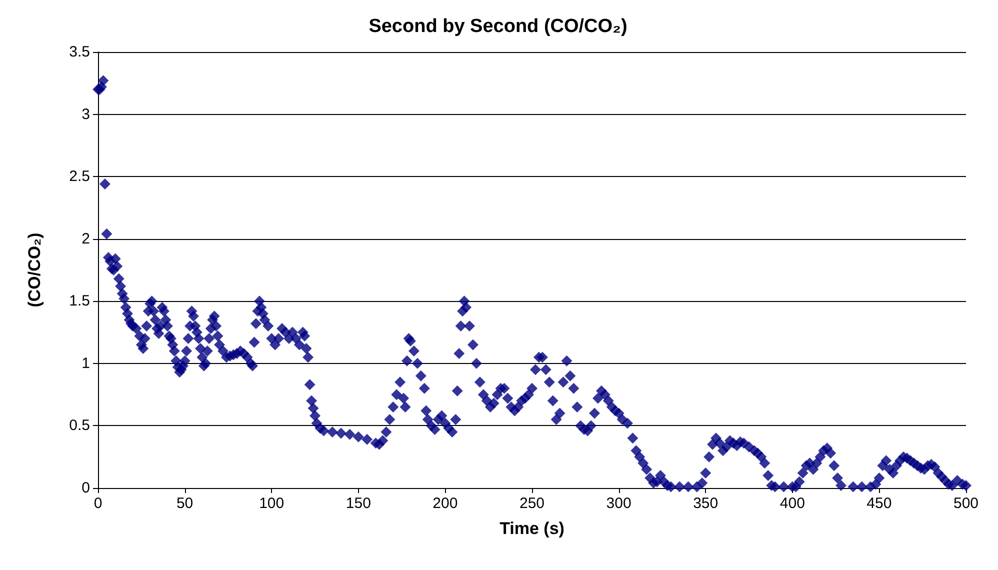  I want to click on x-tick-label: 500, so click(966, 503).